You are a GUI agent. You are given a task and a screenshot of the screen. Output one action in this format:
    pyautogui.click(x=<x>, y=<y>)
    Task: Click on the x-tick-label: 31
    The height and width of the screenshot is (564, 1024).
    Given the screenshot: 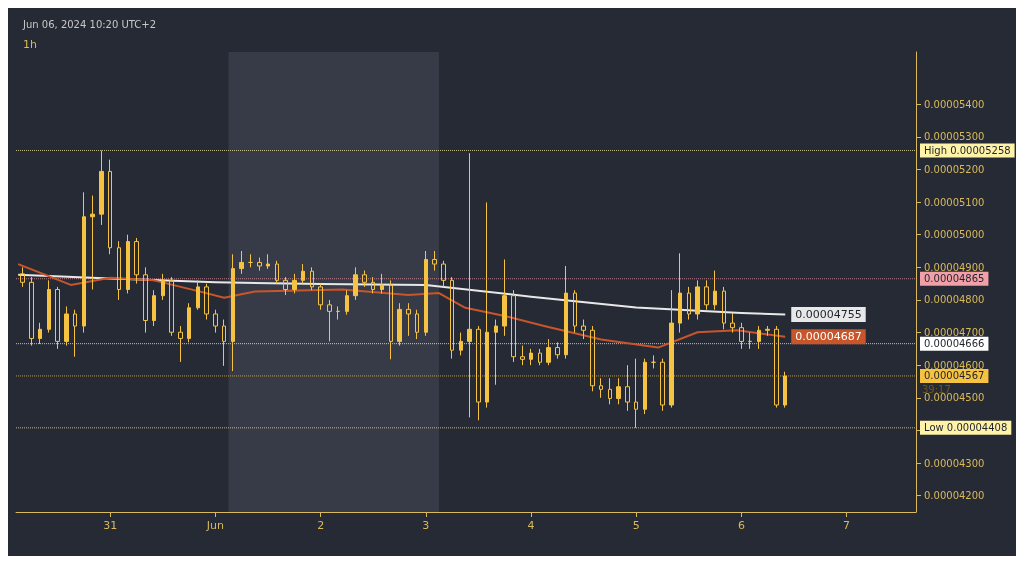 What is the action you would take?
    pyautogui.click(x=110, y=525)
    